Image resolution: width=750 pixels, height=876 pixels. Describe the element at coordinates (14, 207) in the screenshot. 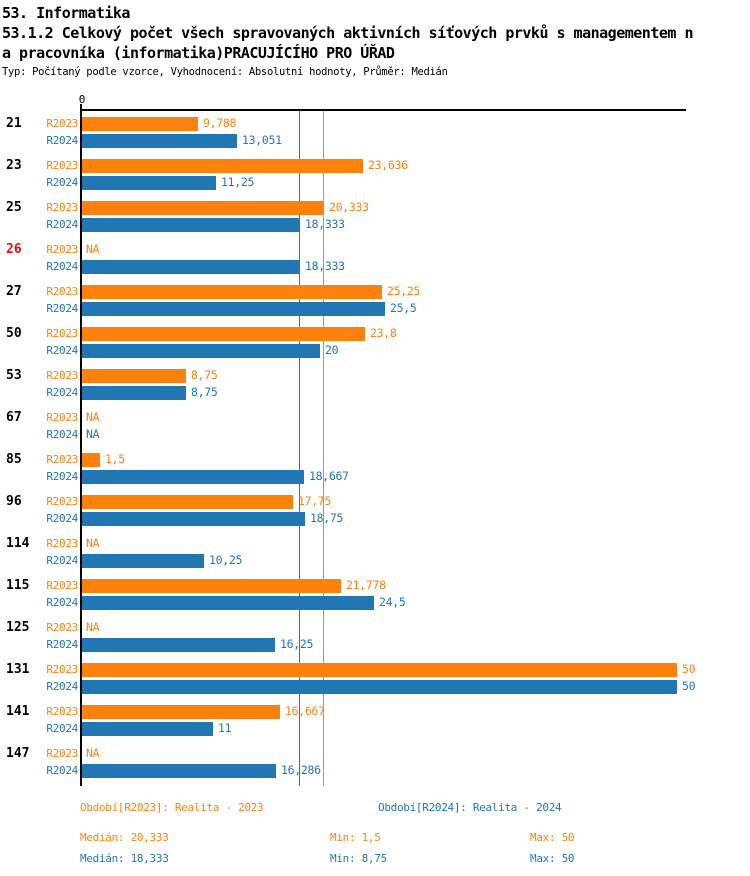

I see `category-label-25: 25` at that location.